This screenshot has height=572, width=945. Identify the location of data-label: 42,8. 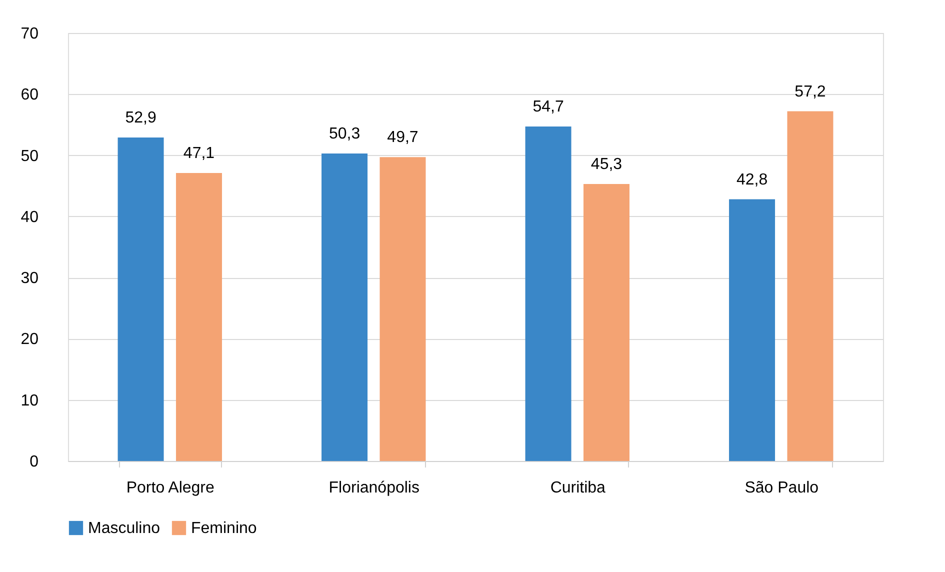
(752, 179).